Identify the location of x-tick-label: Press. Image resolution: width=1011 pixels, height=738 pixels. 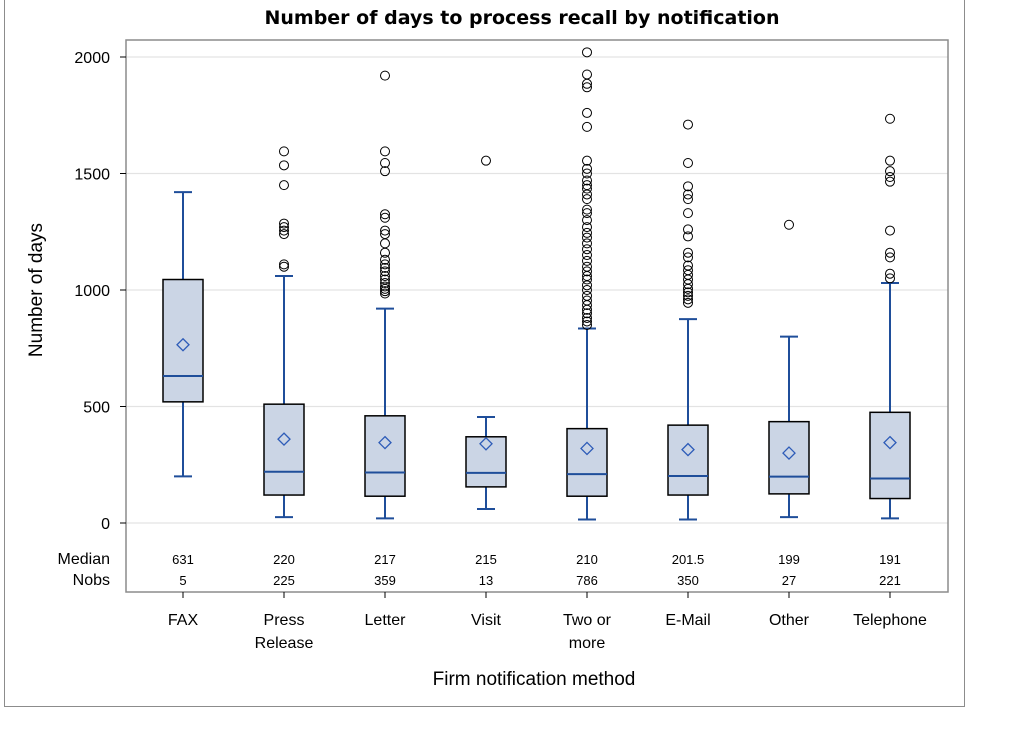
(284, 620).